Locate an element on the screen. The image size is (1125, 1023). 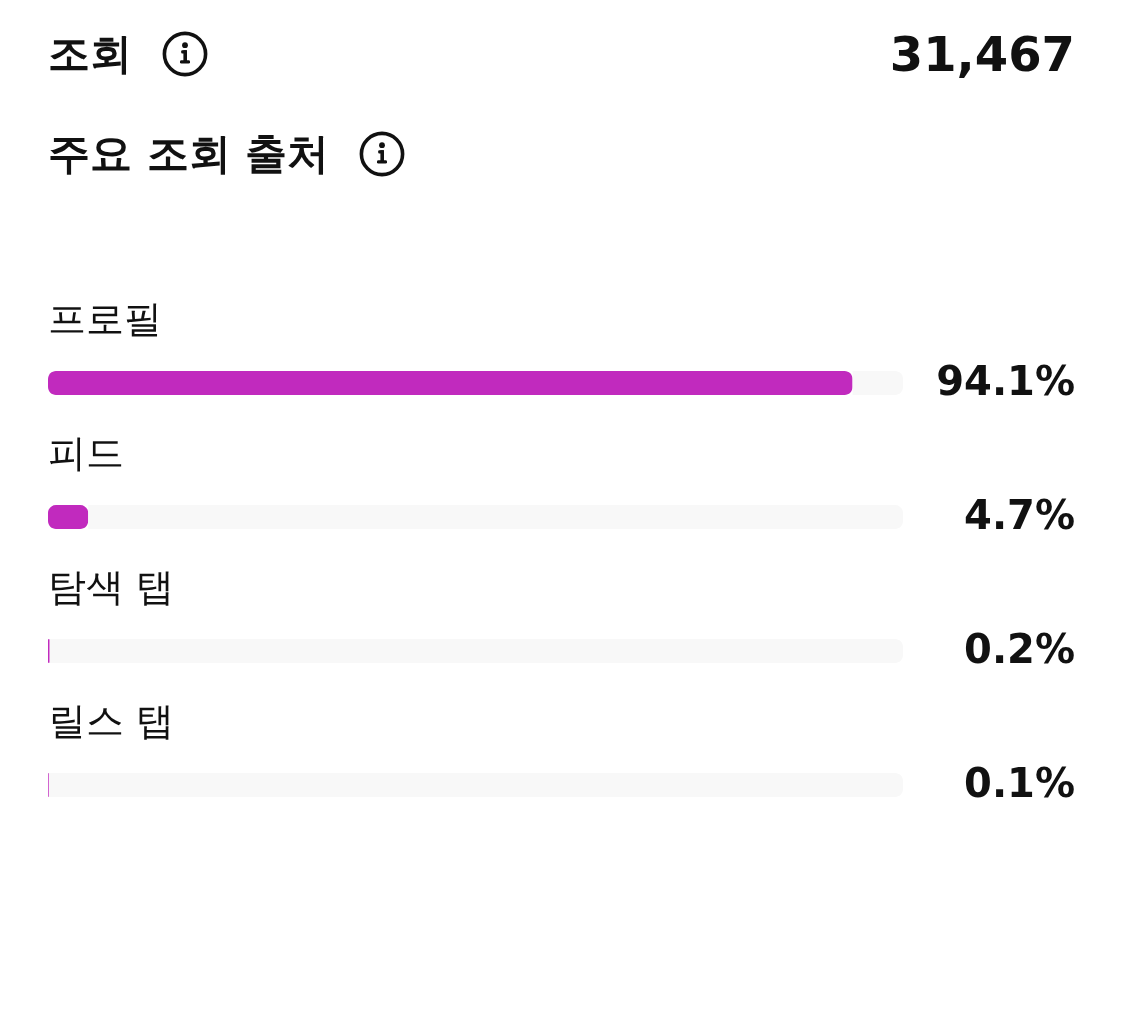
bar is located at coordinates (68, 517).